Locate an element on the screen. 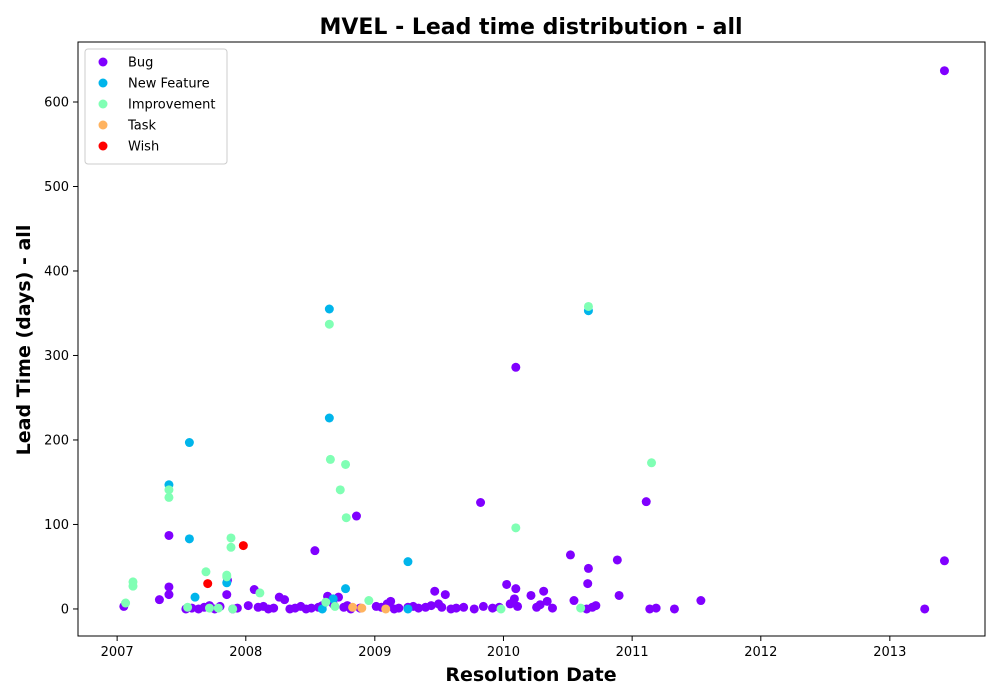 The image size is (1000, 700). y-tick-label: 400 is located at coordinates (56, 271).